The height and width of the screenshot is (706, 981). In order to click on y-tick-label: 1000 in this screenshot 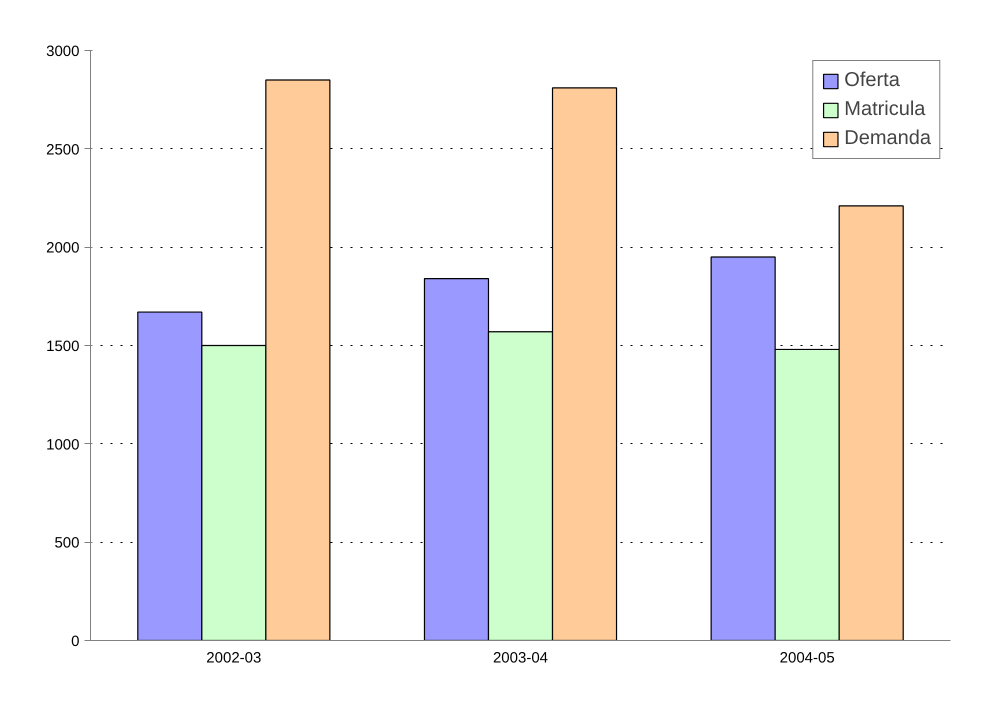, I will do `click(63, 445)`.